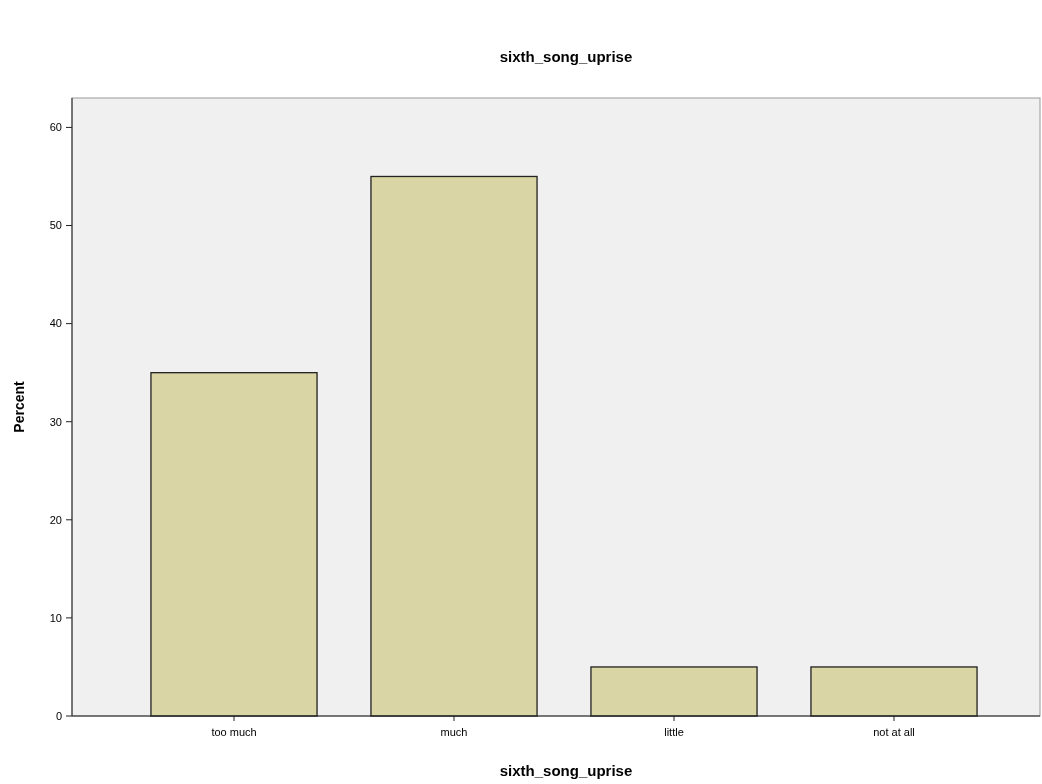 The width and height of the screenshot is (1042, 784). I want to click on x-tick-label: much, so click(454, 732).